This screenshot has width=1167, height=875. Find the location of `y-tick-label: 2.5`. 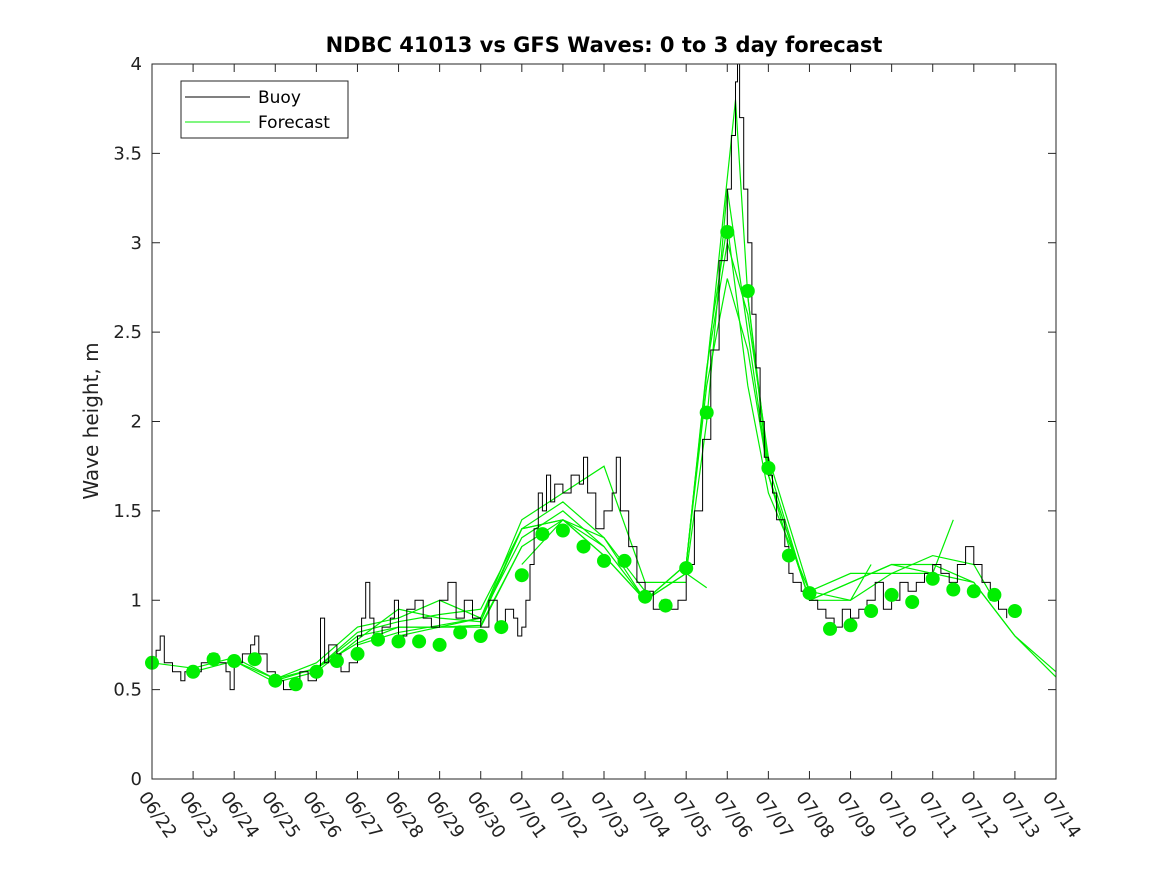

y-tick-label: 2.5 is located at coordinates (127, 332).